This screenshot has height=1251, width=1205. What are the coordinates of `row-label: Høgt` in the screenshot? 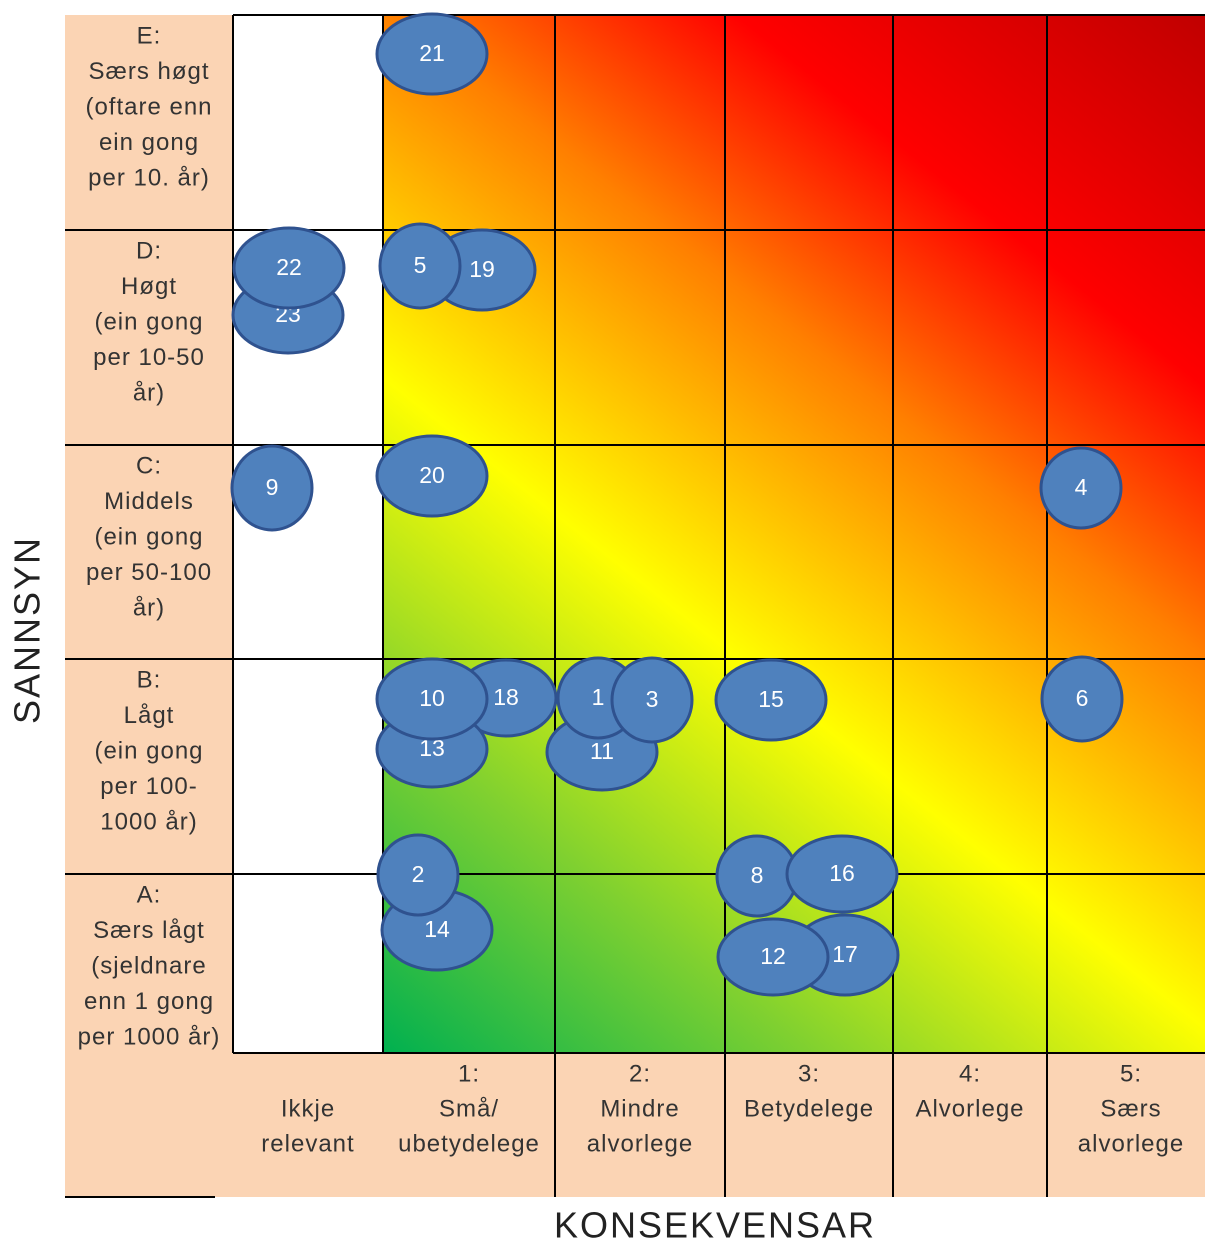 It's located at (149, 286).